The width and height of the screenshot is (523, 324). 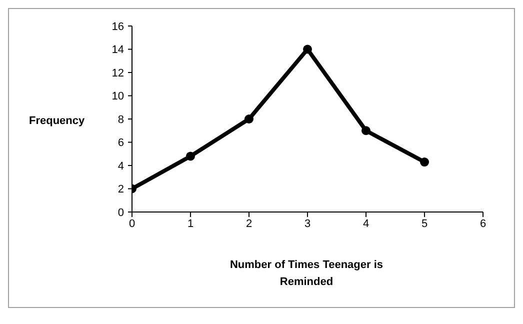 I want to click on y-tick-label: 16, so click(x=118, y=26).